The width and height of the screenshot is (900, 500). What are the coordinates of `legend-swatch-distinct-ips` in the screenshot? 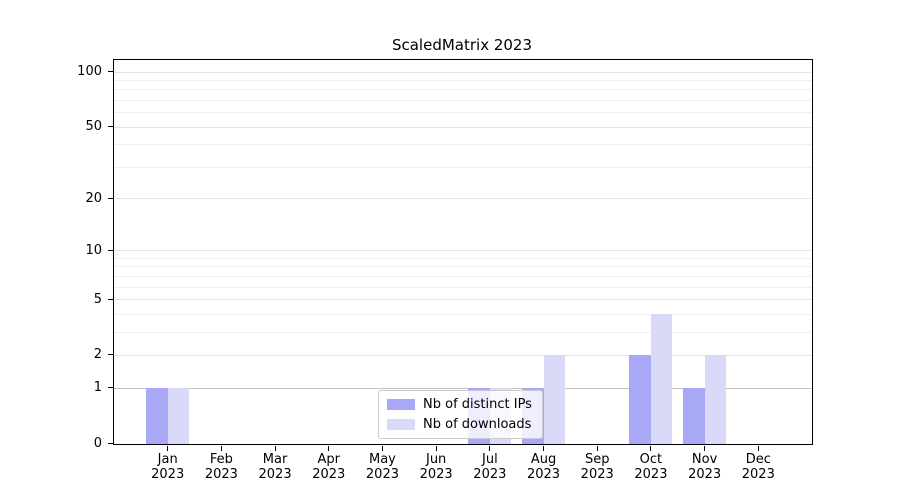 It's located at (401, 404).